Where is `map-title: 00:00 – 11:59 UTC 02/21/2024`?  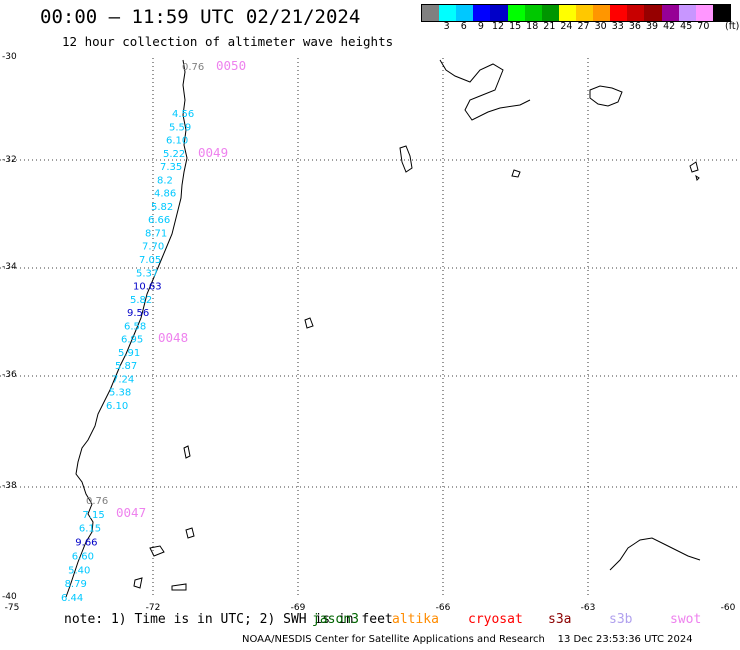
map-title: 00:00 – 11:59 UTC 02/21/2024 is located at coordinates (200, 17).